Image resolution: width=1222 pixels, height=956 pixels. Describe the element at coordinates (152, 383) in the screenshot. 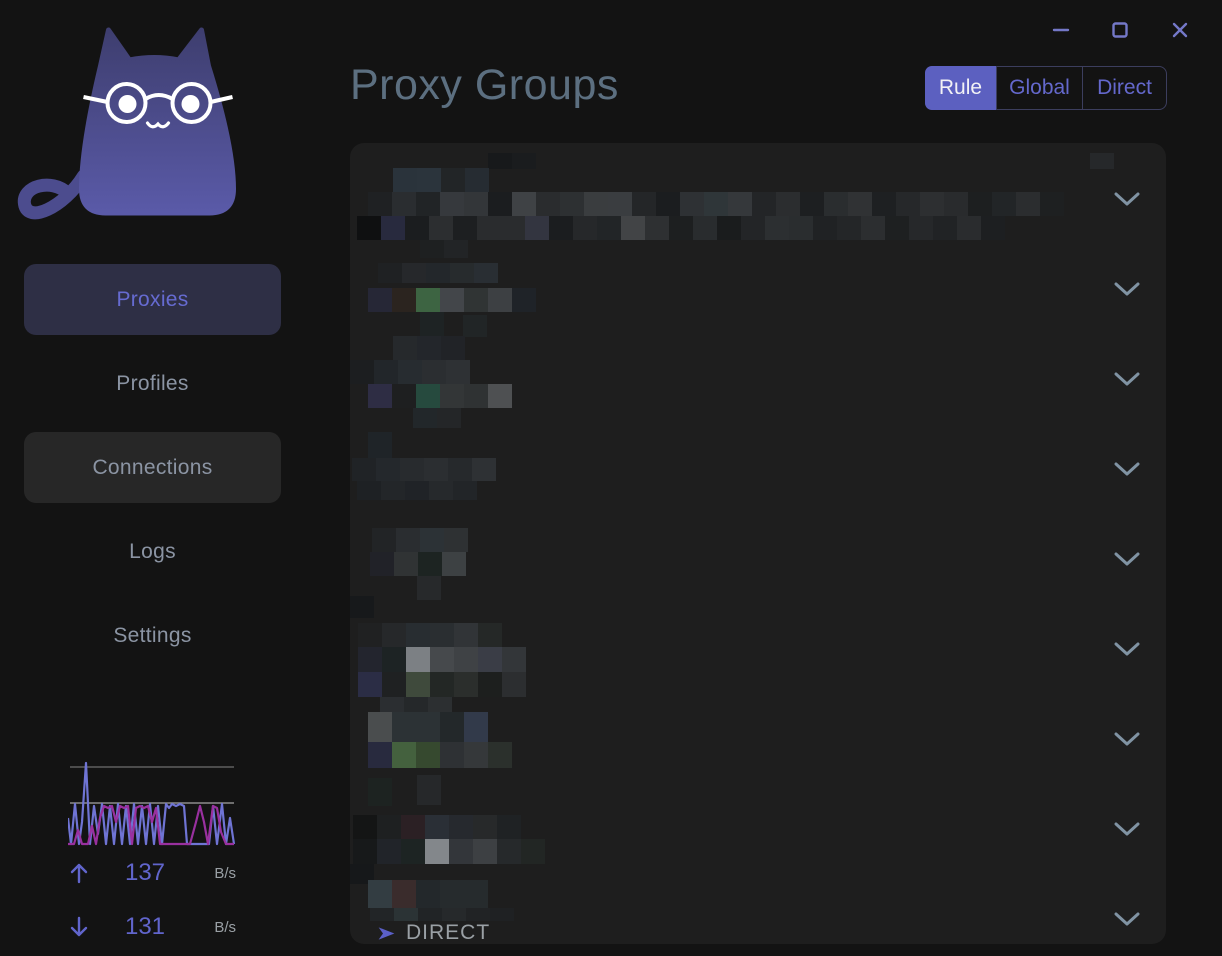

I see `sidebar-item-profiles: Profiles` at that location.